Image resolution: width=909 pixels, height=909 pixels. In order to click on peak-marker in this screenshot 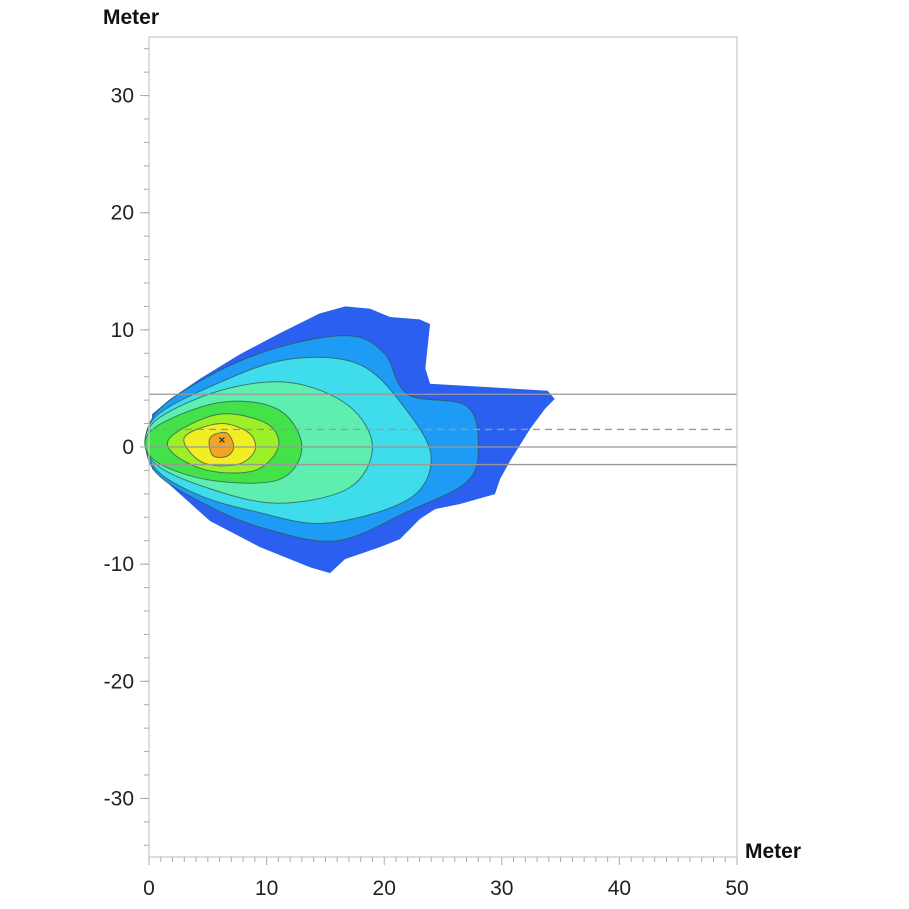, I will do `click(221, 440)`.